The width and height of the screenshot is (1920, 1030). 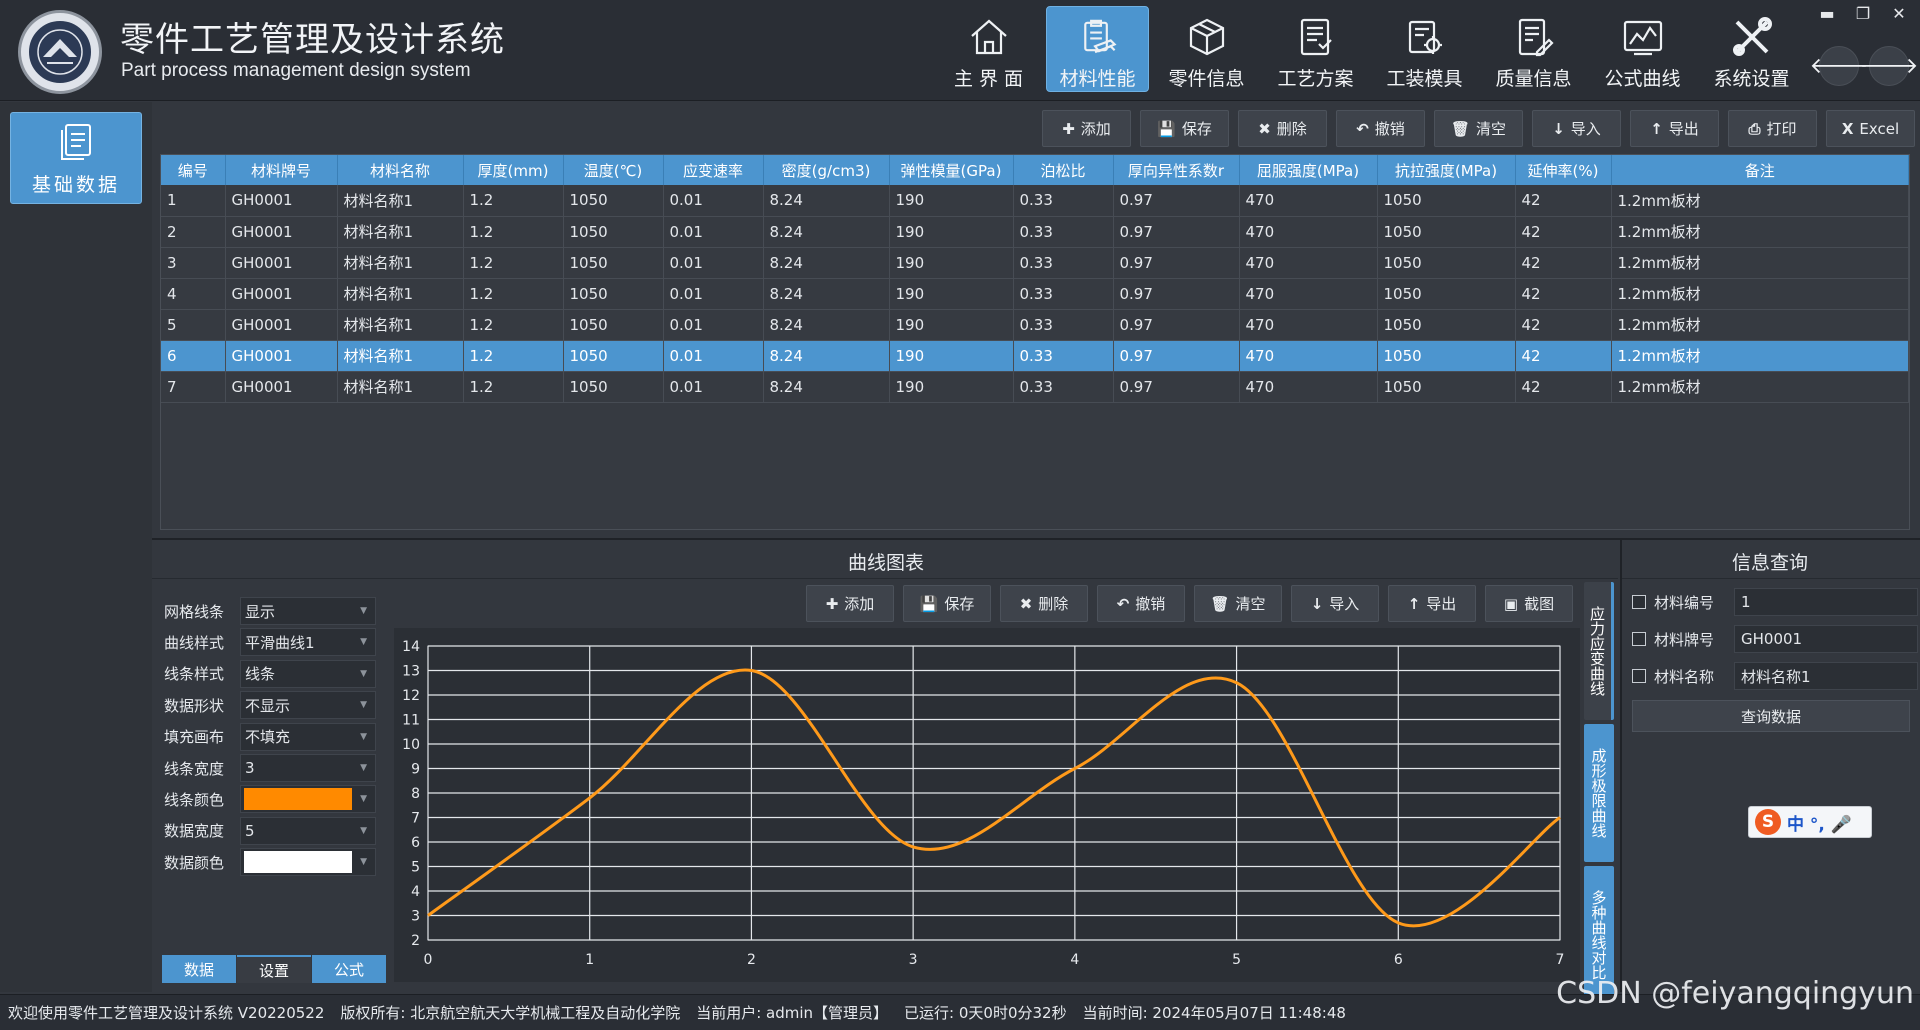 What do you see at coordinates (193, 294) in the screenshot?
I see `table-cell: 4` at bounding box center [193, 294].